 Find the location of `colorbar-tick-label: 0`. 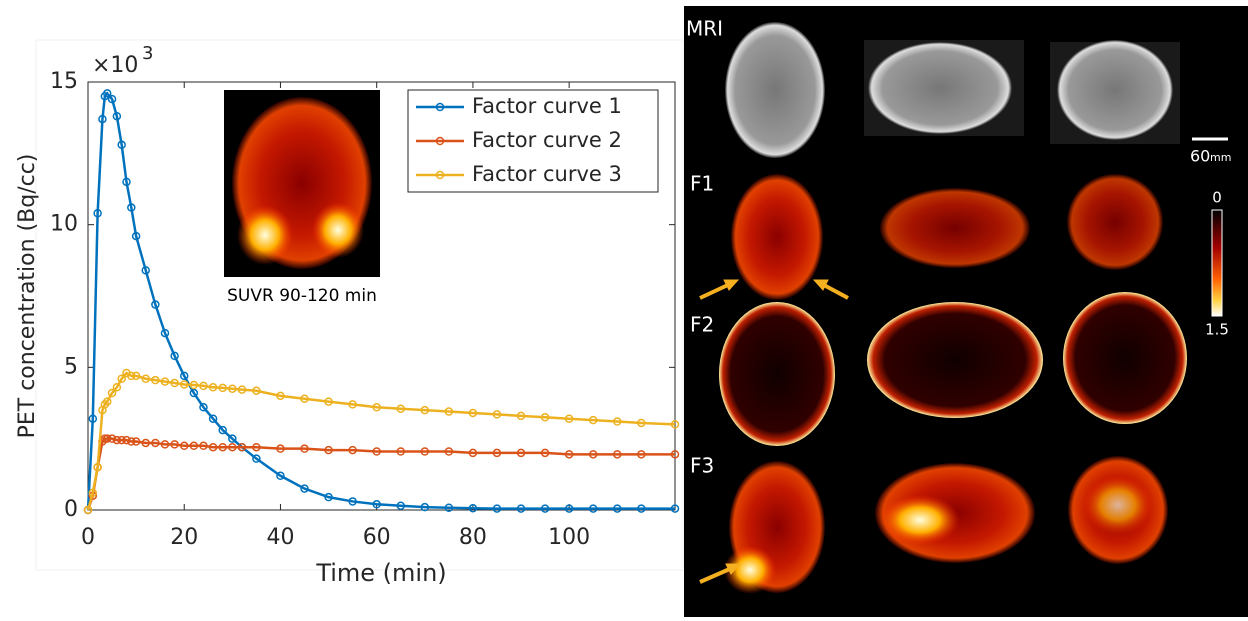

colorbar-tick-label: 0 is located at coordinates (1217, 198).